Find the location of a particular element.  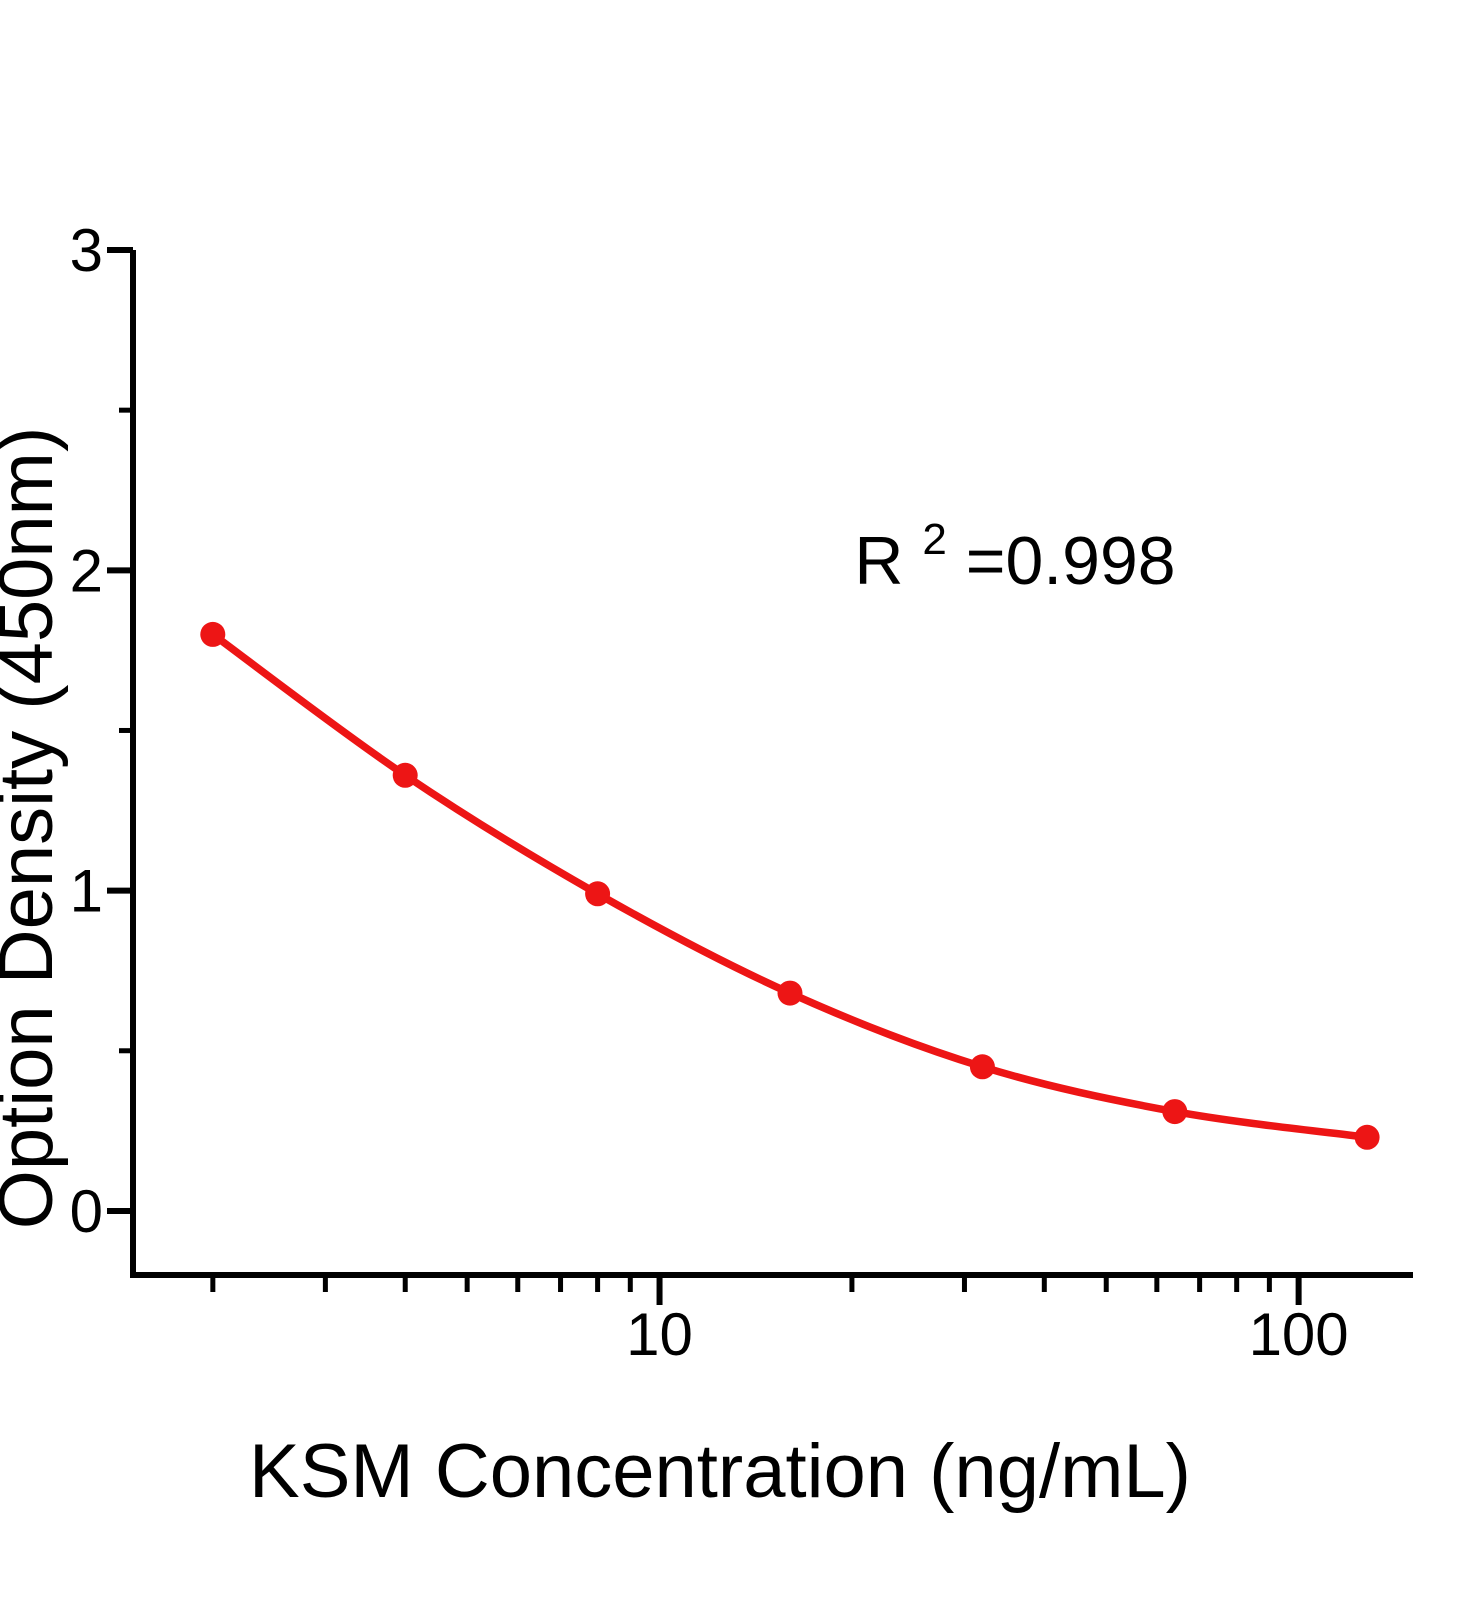

y-tick-label: 2 is located at coordinates (86, 570).